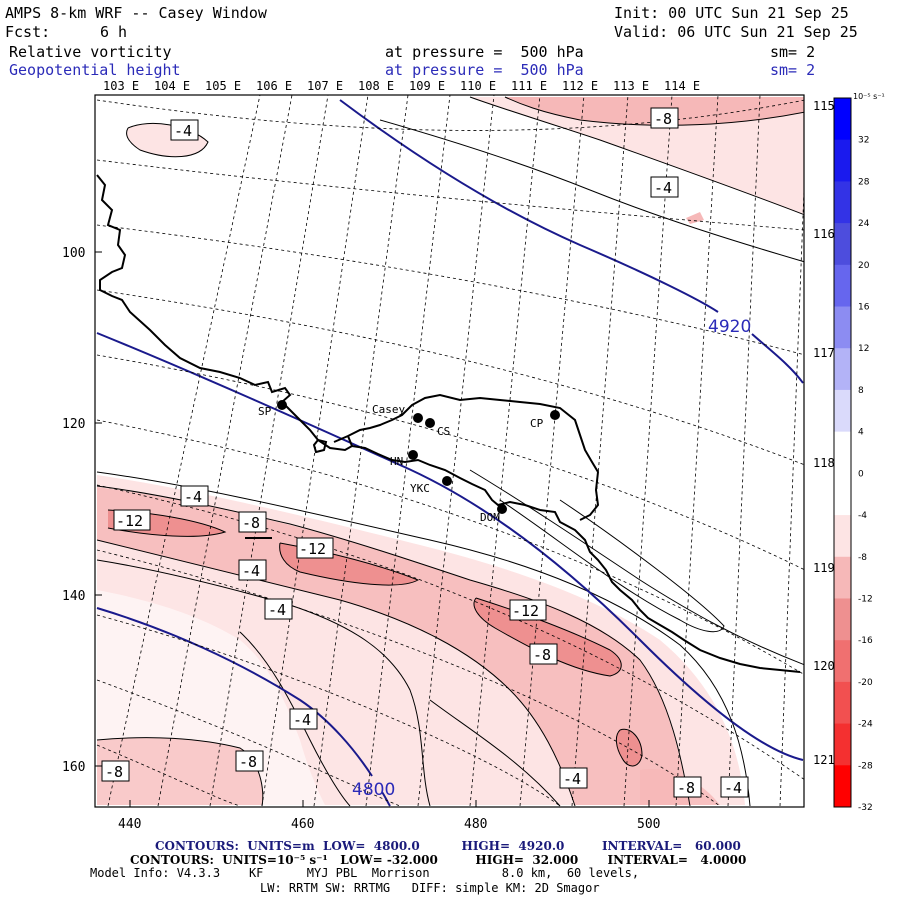 This screenshot has width=900, height=900. I want to click on colorbar-tick-label: 0, so click(861, 474).